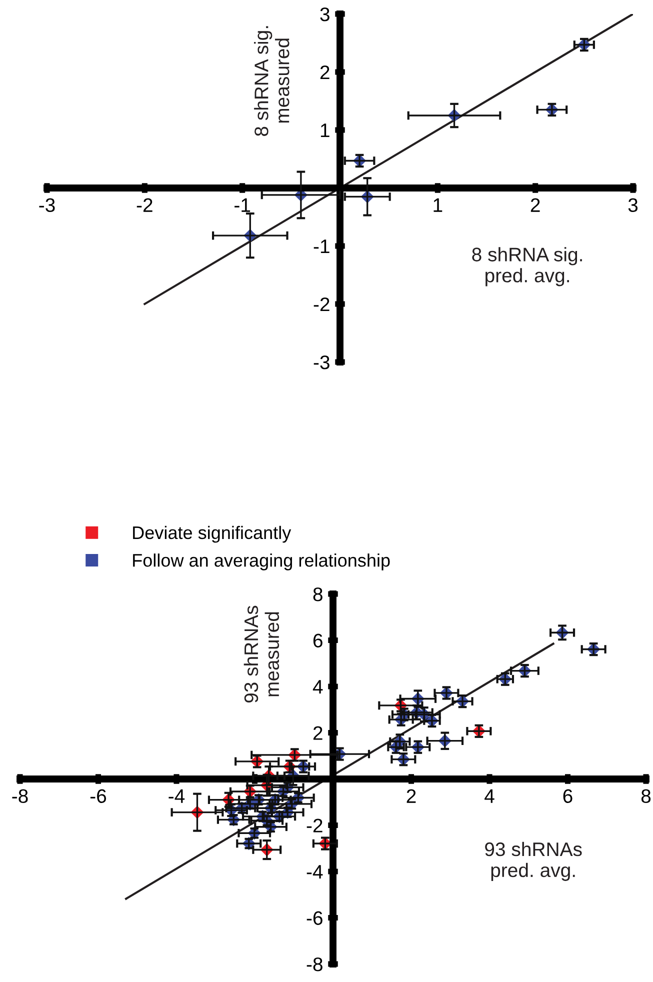 The width and height of the screenshot is (653, 982). What do you see at coordinates (533, 861) in the screenshot?
I see `x-axis-title: 93 shRNAs pred. avg.` at bounding box center [533, 861].